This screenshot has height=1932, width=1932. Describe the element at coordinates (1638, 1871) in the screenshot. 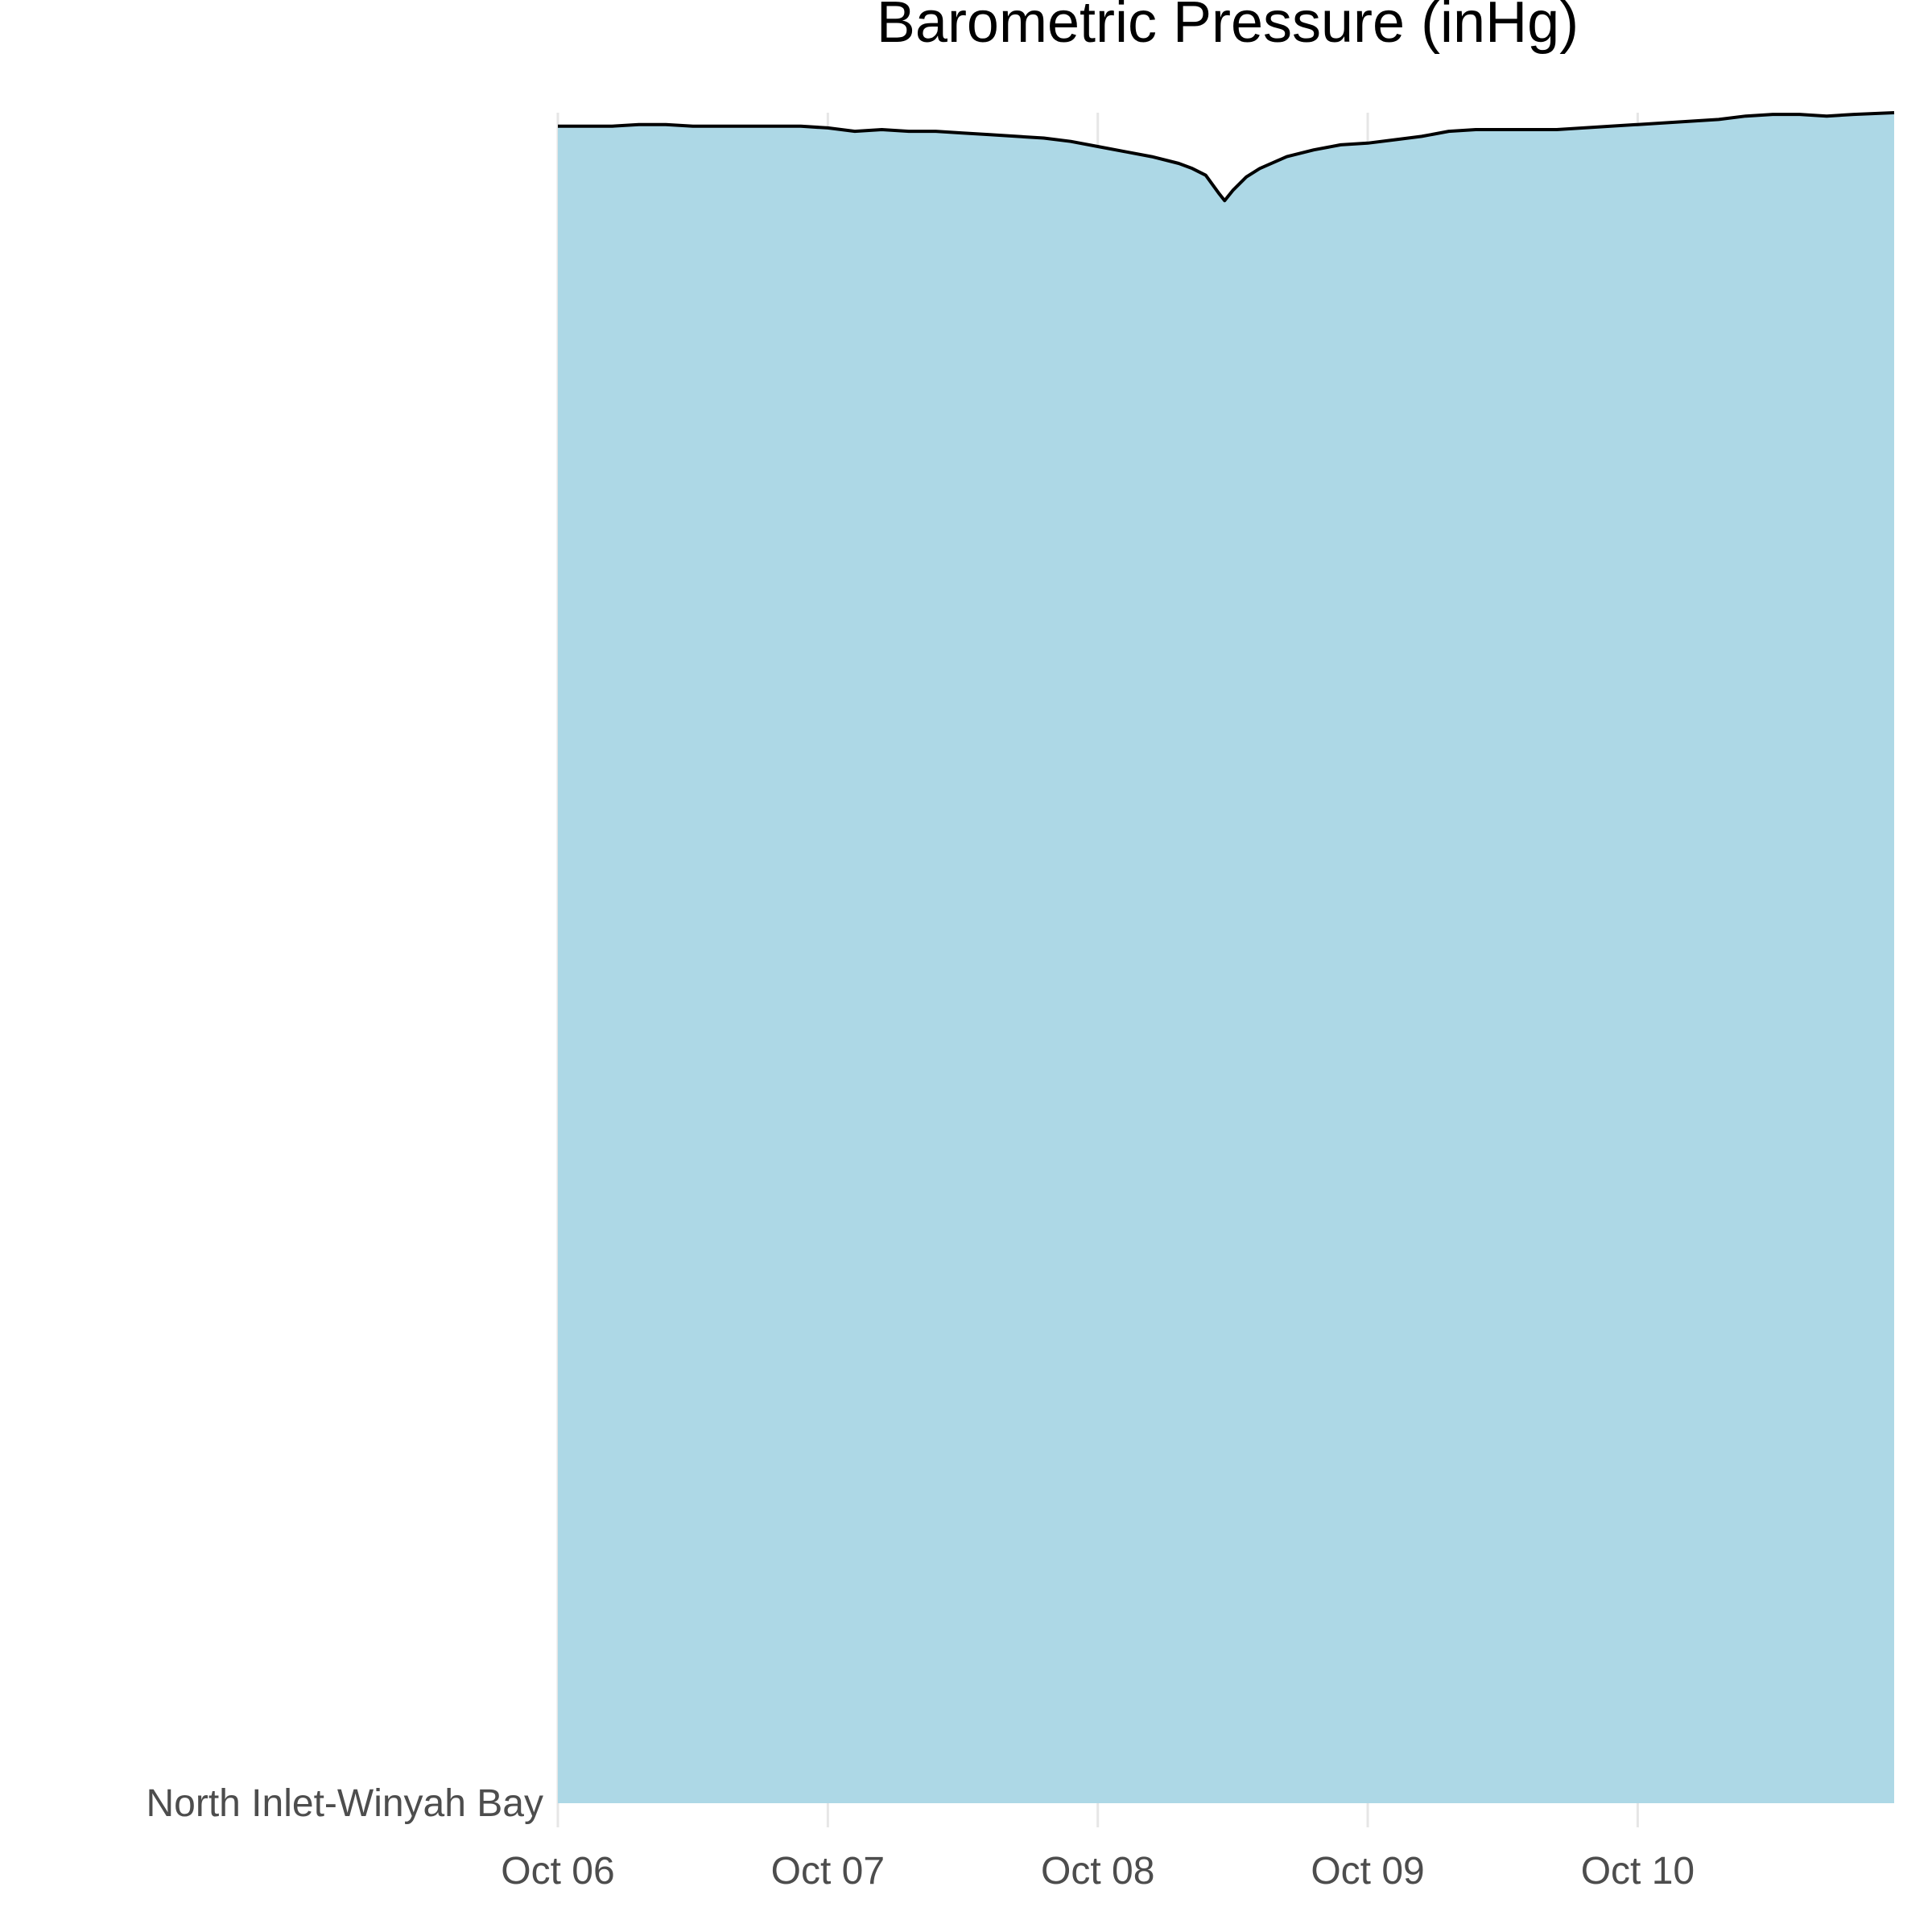

I see `x-tick-label: Oct 10` at that location.